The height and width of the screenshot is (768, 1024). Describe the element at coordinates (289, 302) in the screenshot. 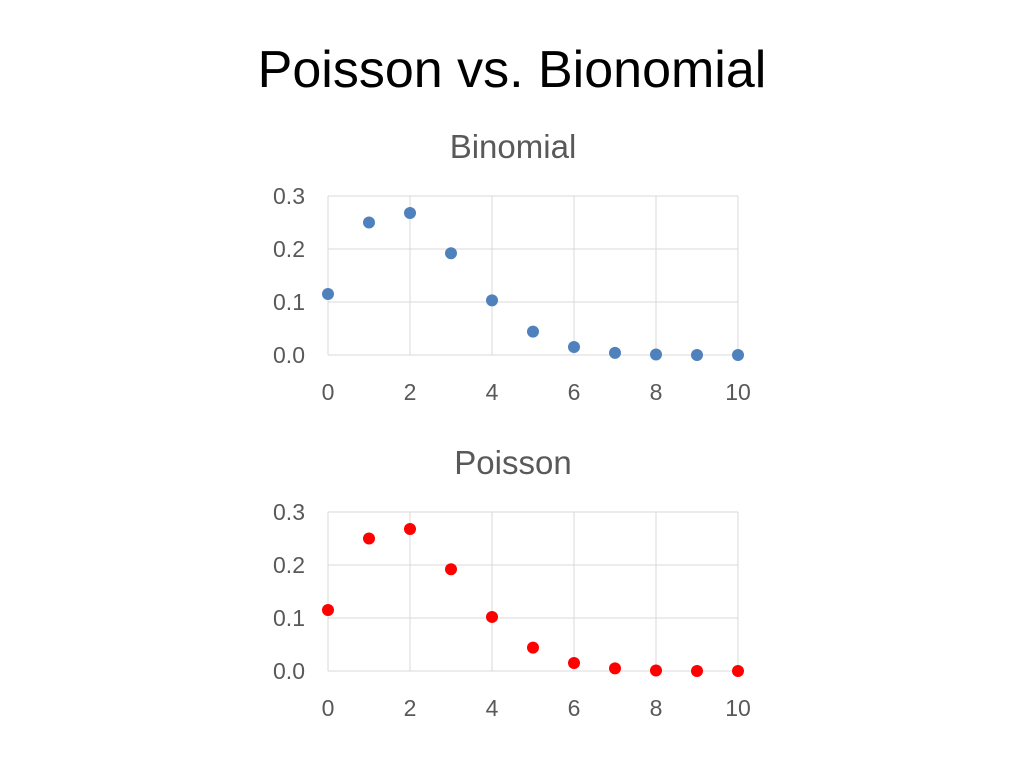

I see `binomial-y-tick-label: 0.1` at that location.